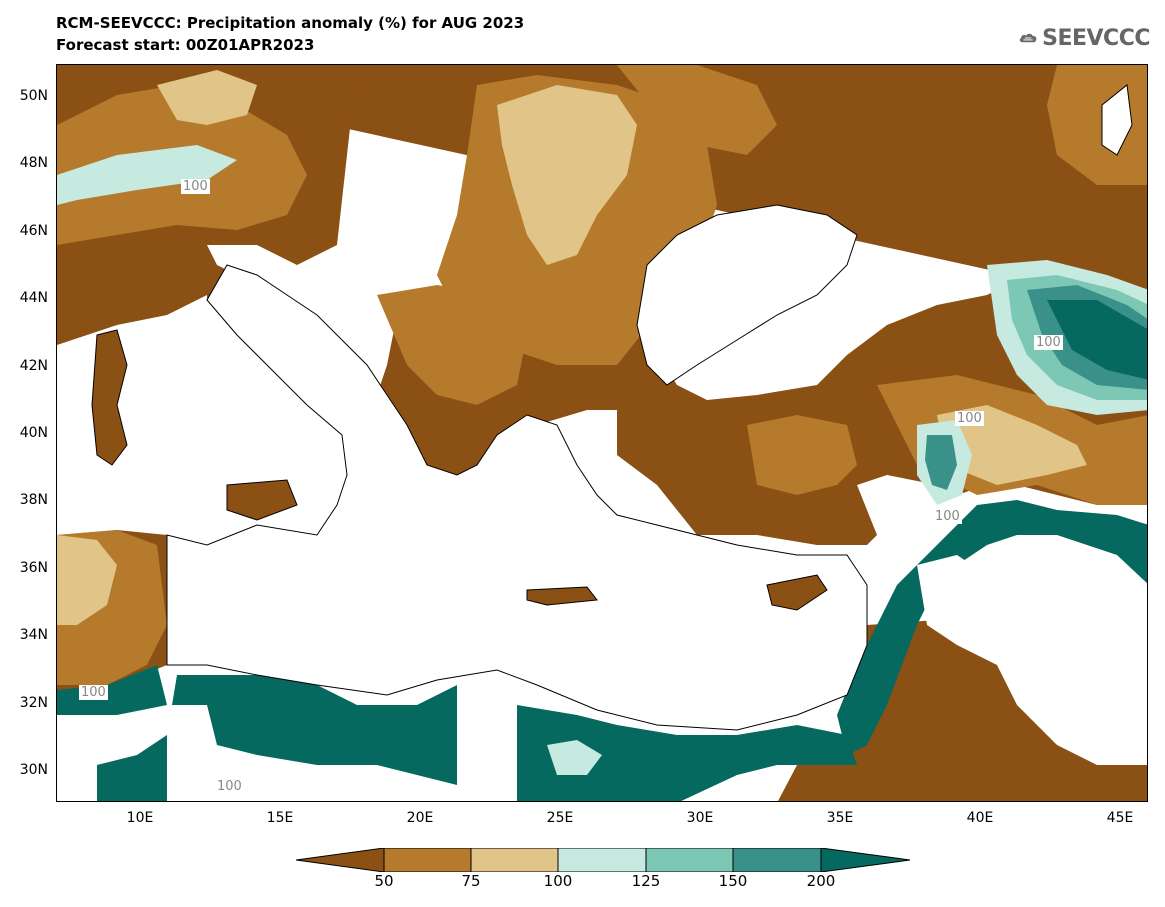  Describe the element at coordinates (109, 397) in the screenshot. I see `sardinia-corsica-island` at that location.